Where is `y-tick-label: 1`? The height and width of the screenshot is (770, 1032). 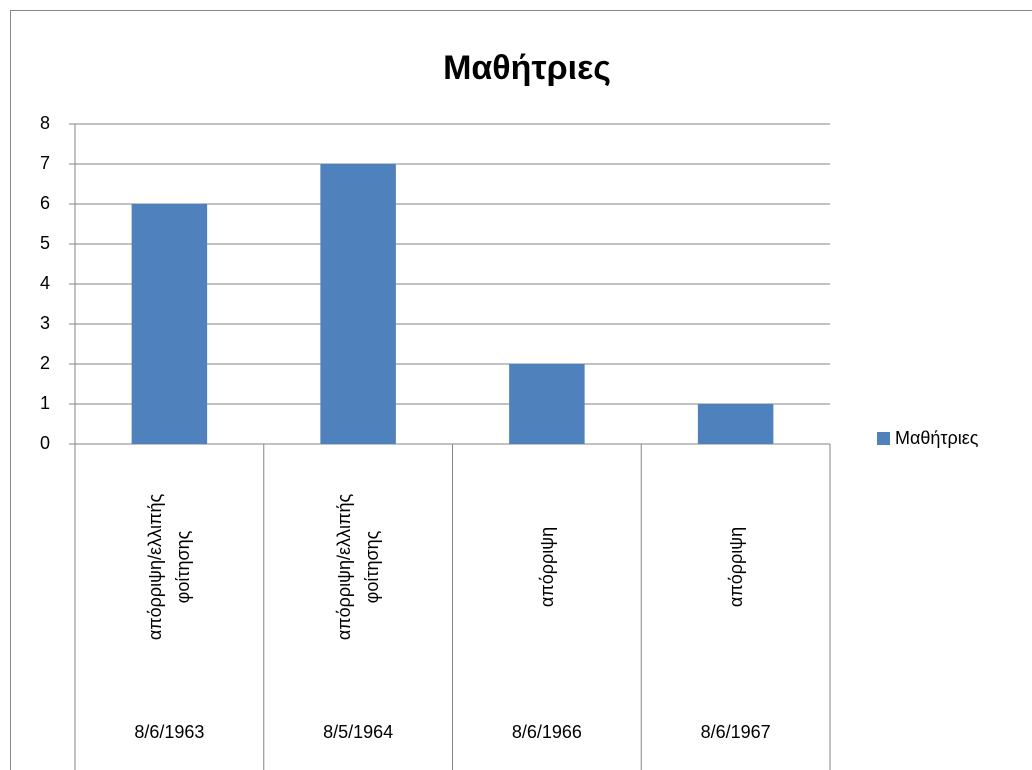
y-tick-label: 1 is located at coordinates (45, 403).